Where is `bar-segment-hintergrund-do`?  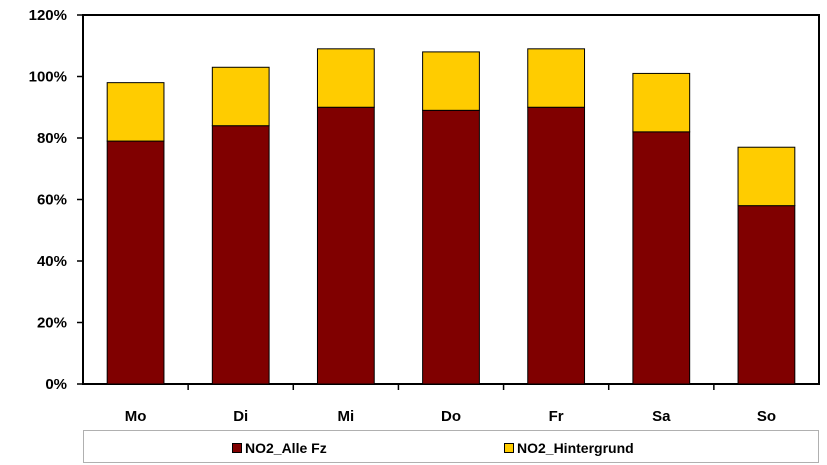
bar-segment-hintergrund-do is located at coordinates (451, 81).